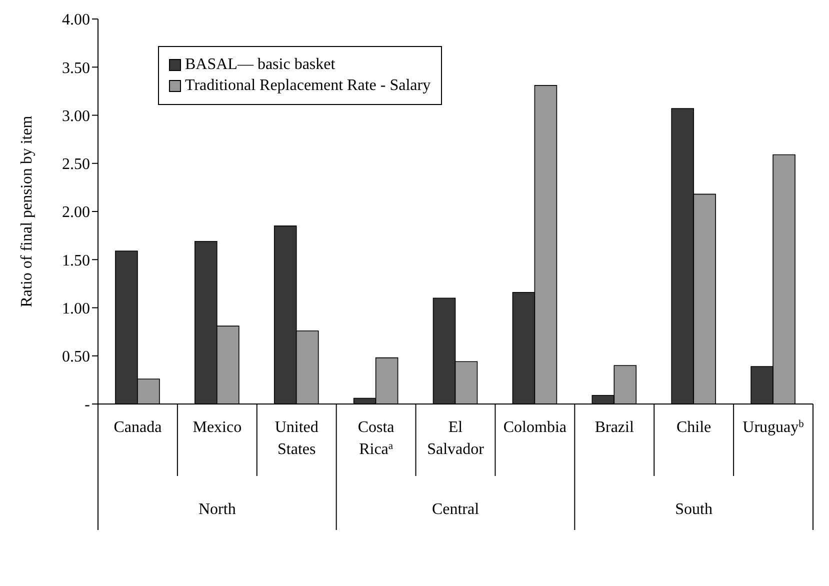 The image size is (829, 586). I want to click on text: Central, so click(456, 509).